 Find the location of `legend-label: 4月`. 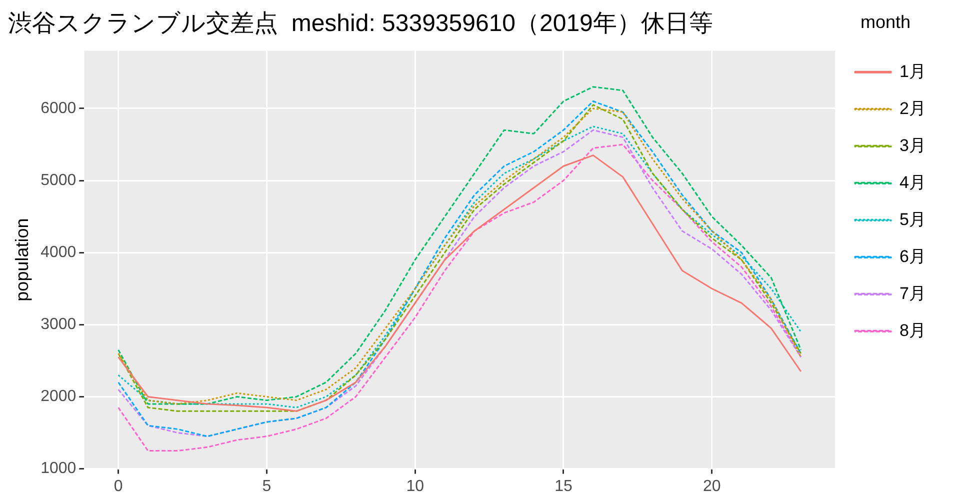

legend-label: 4月 is located at coordinates (913, 182).